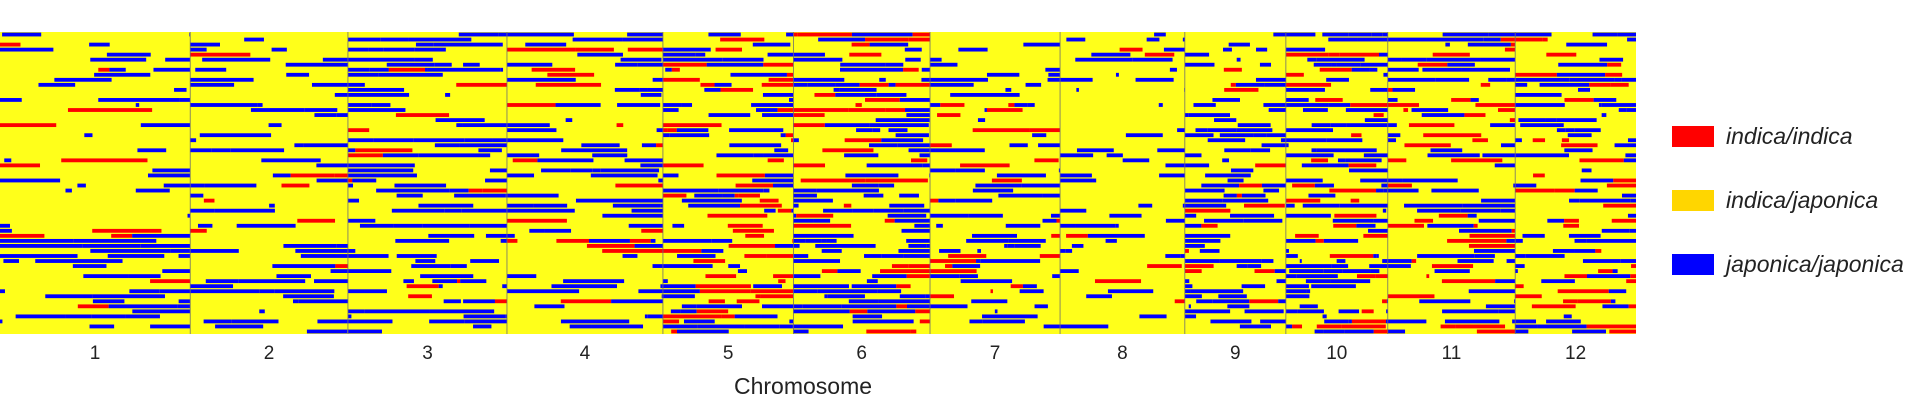 This screenshot has height=402, width=1920. I want to click on chromosome-tick-label: 10, so click(1336, 353).